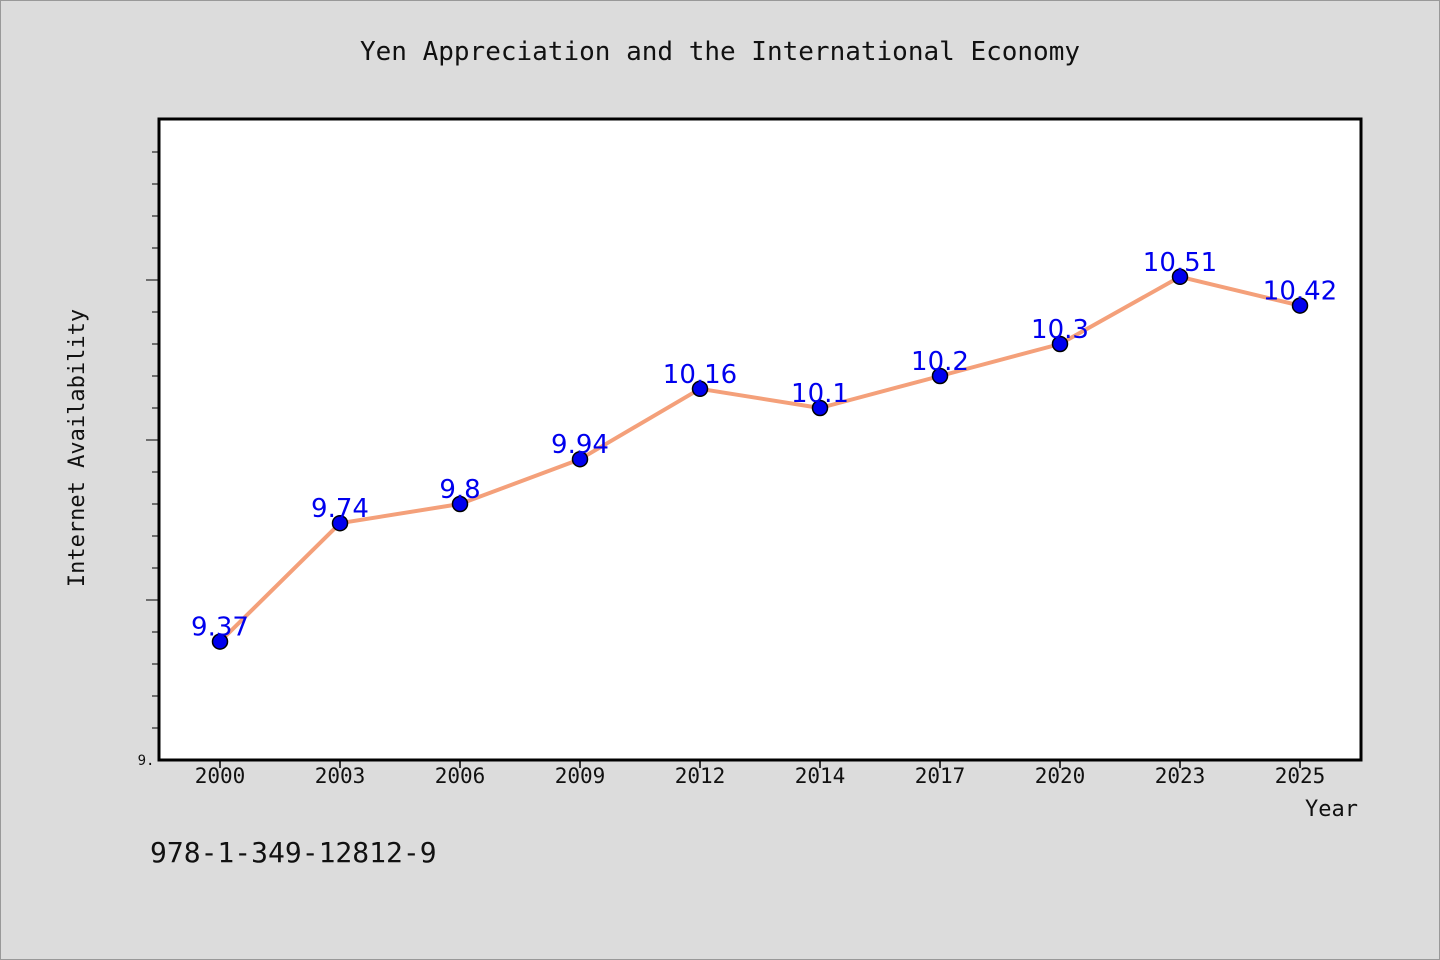 The height and width of the screenshot is (960, 1440). I want to click on data-label: 9.74, so click(340, 509).